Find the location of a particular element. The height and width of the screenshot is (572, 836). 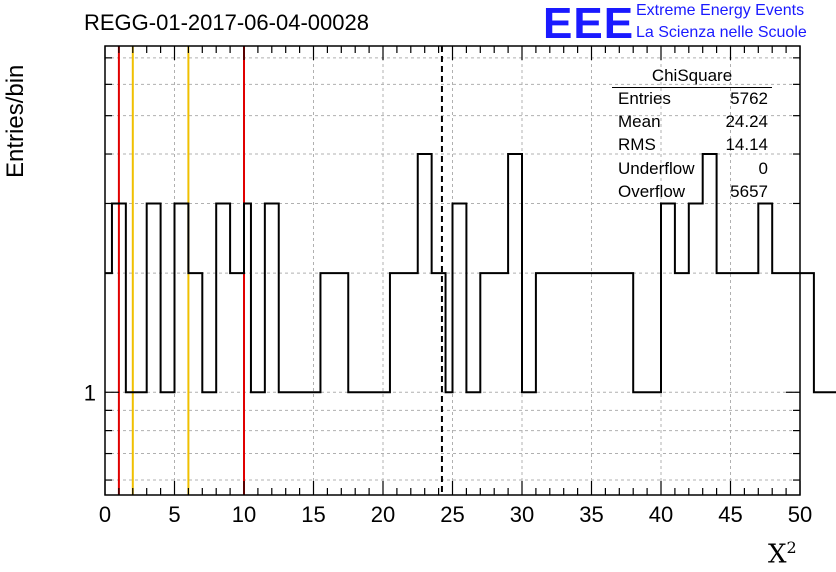

x-tick-label: 10 is located at coordinates (244, 514).